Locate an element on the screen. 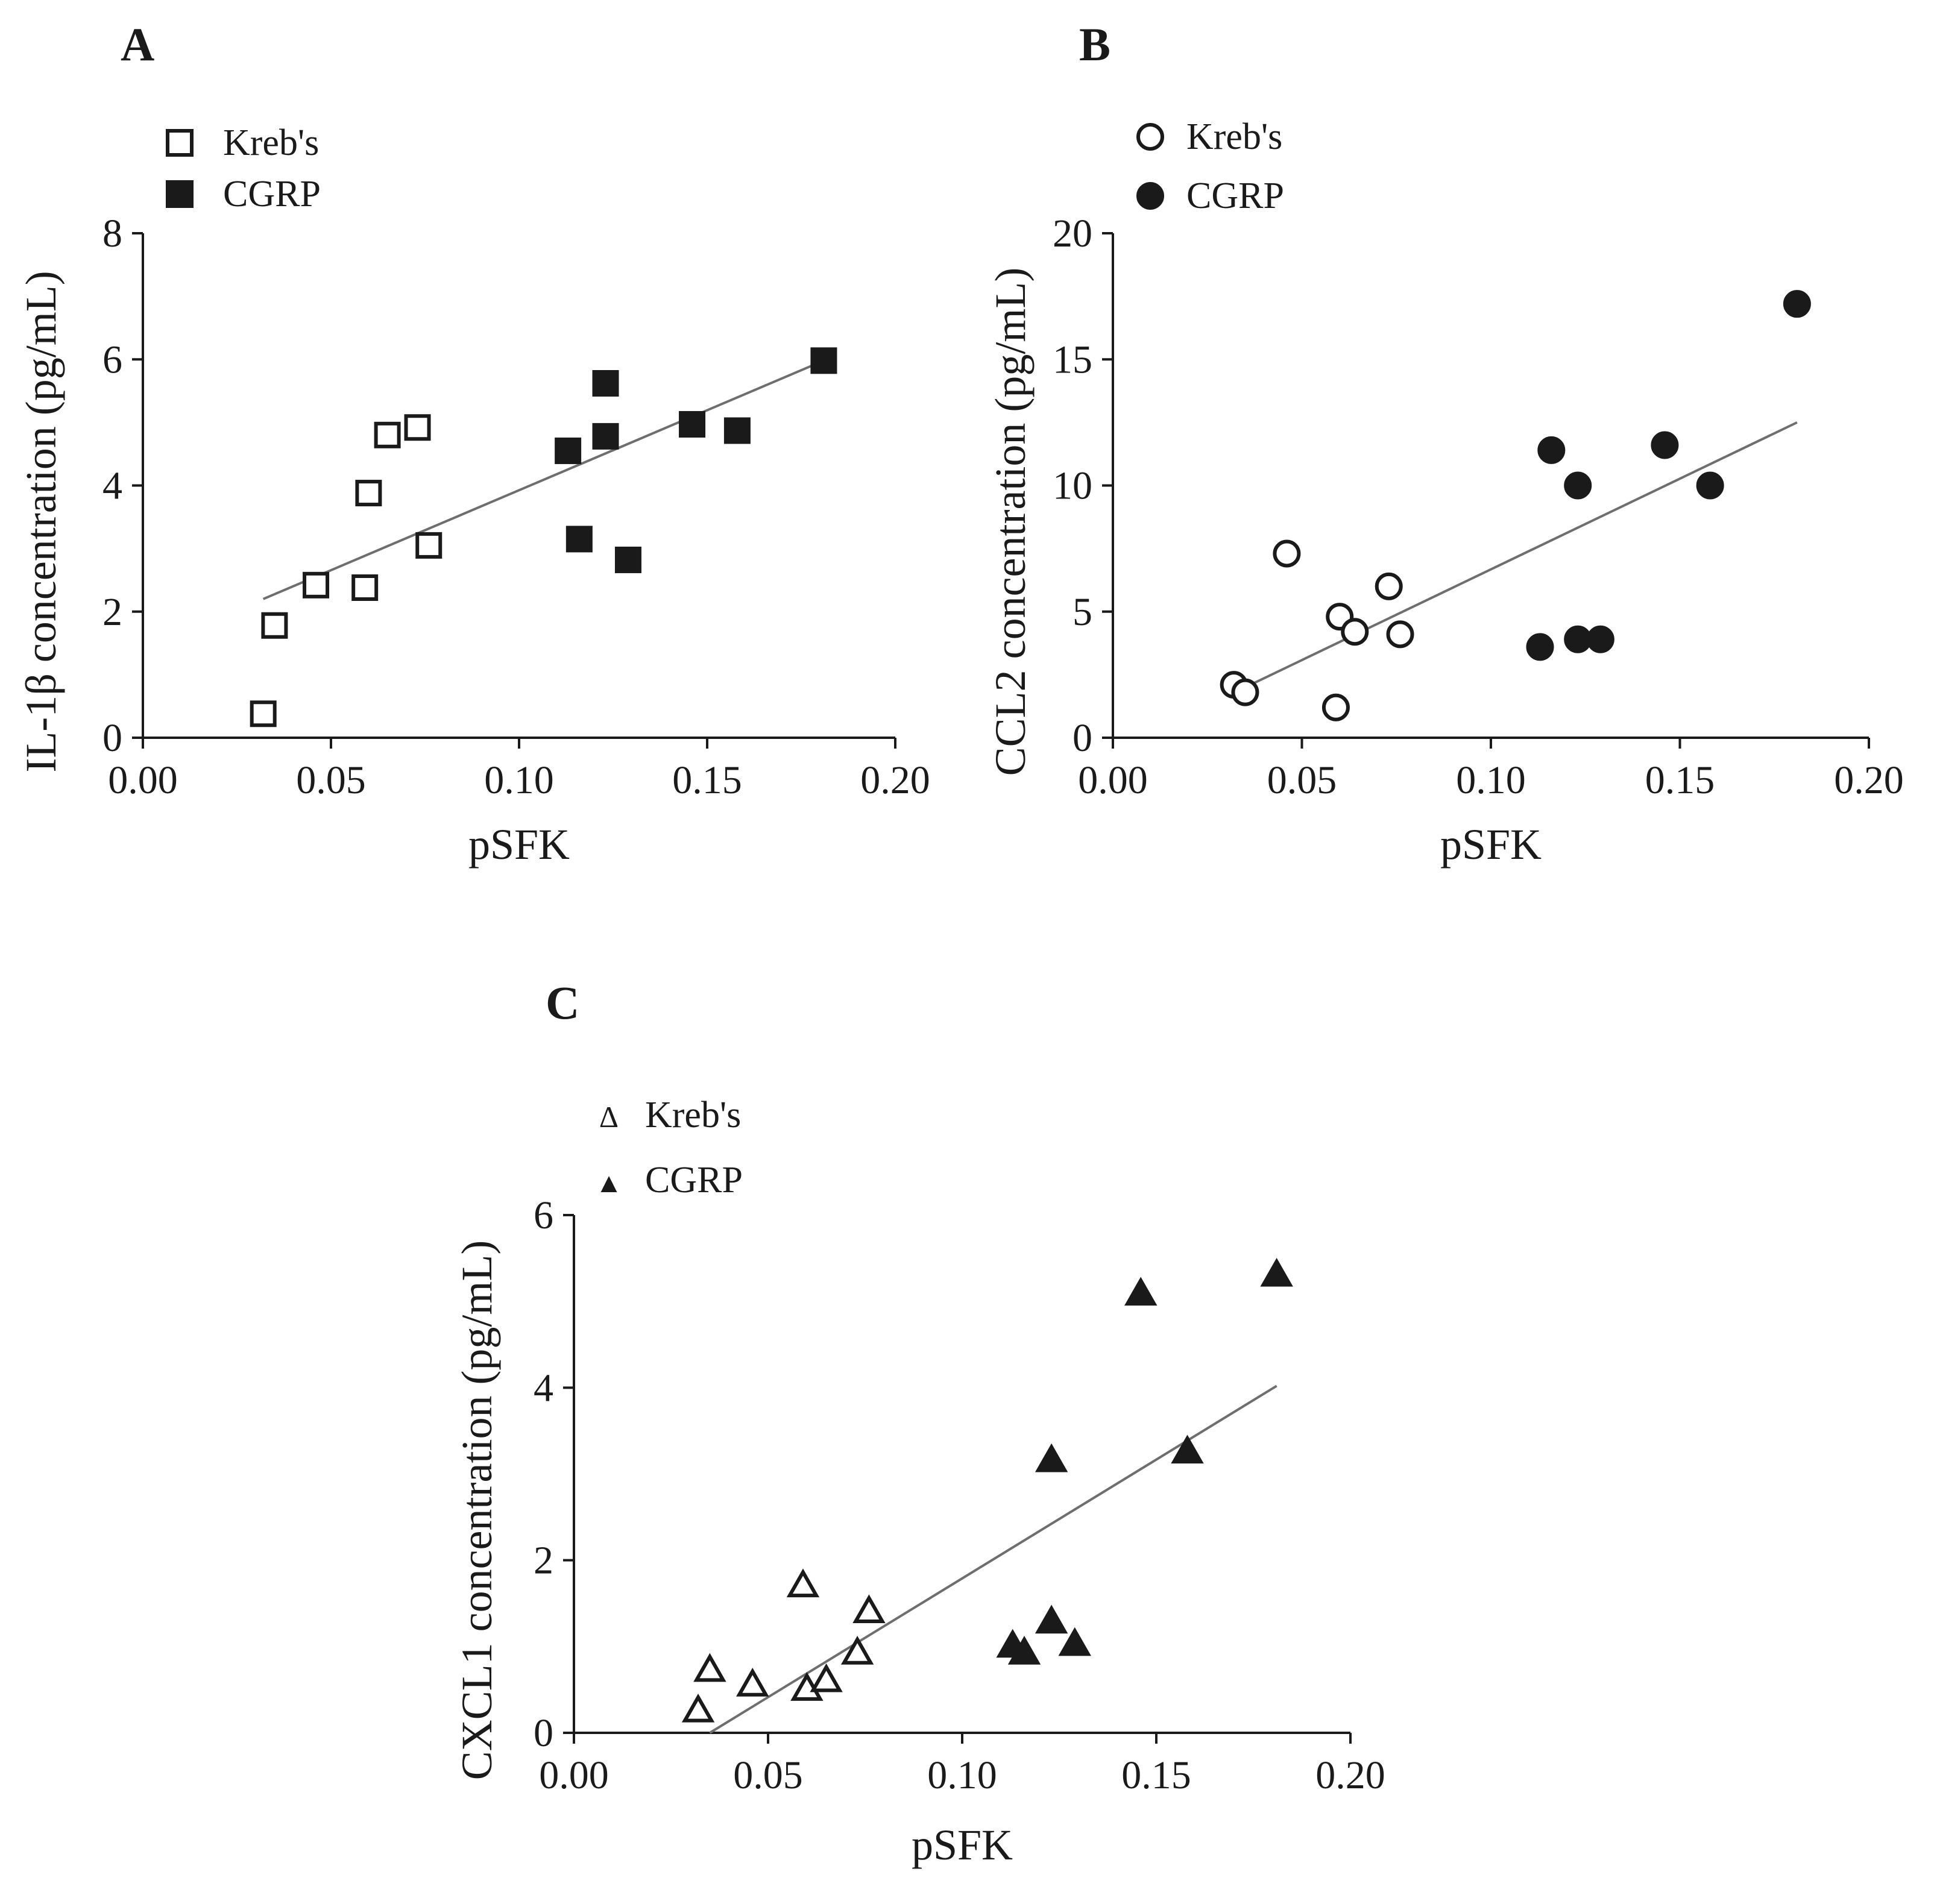  y-axis-label: CCL2 concentration (pg/mL) is located at coordinates (1010, 522).